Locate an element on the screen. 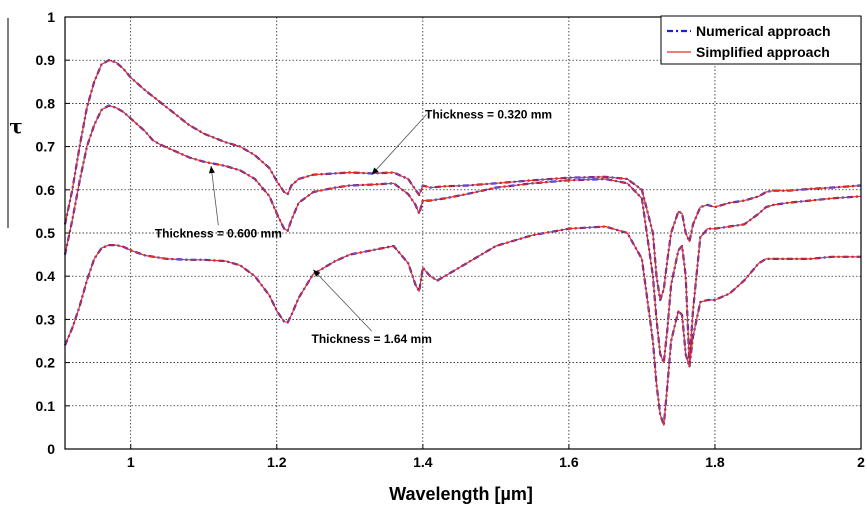 The width and height of the screenshot is (867, 506). y-tick-label: 0.2 is located at coordinates (46, 363).